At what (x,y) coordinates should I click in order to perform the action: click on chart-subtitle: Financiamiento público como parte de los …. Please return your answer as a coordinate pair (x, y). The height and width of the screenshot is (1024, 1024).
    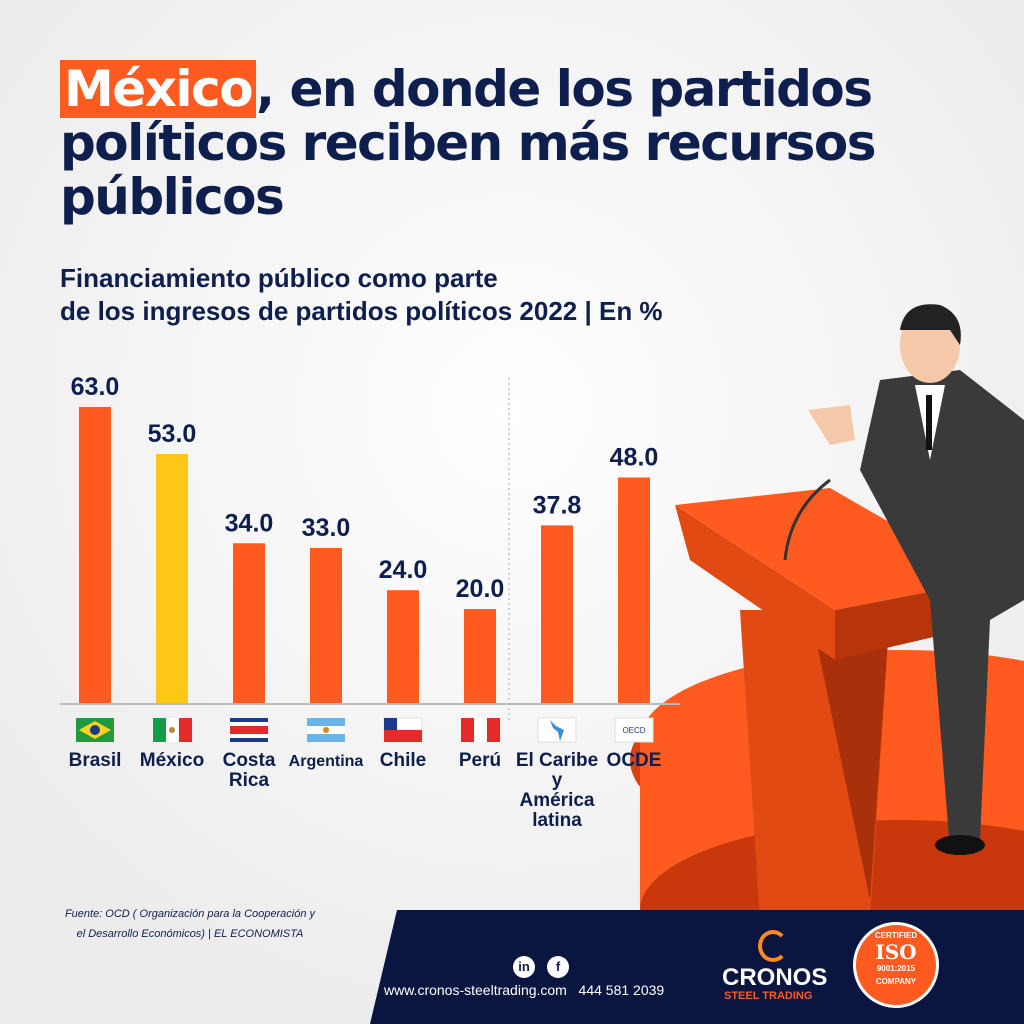
    Looking at the image, I should click on (361, 295).